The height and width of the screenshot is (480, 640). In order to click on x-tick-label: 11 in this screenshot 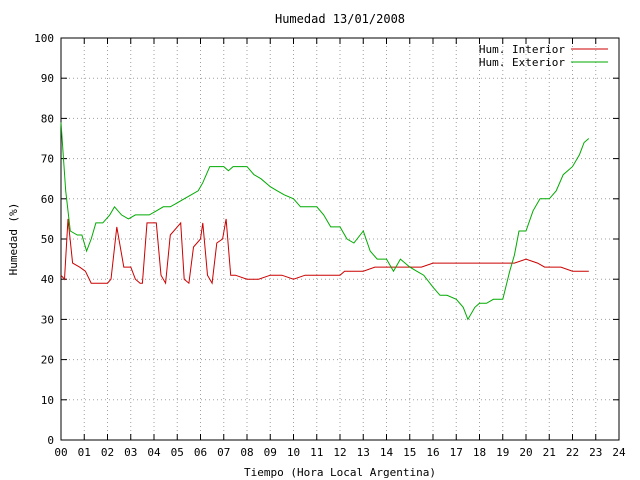, I will do `click(316, 452)`.